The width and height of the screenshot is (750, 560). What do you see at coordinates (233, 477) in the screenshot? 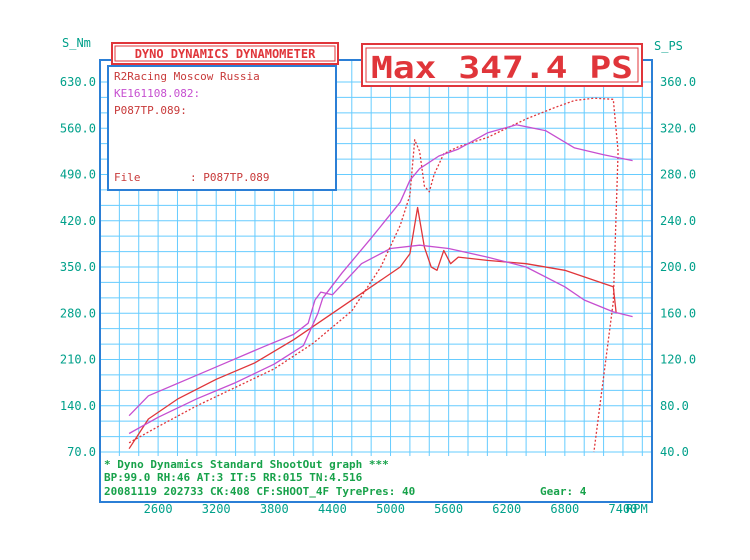
I see `footer-line-2: BP:99.0 RH:46 AT:3 IT:5 RR:015 TN:4.516` at bounding box center [233, 477].